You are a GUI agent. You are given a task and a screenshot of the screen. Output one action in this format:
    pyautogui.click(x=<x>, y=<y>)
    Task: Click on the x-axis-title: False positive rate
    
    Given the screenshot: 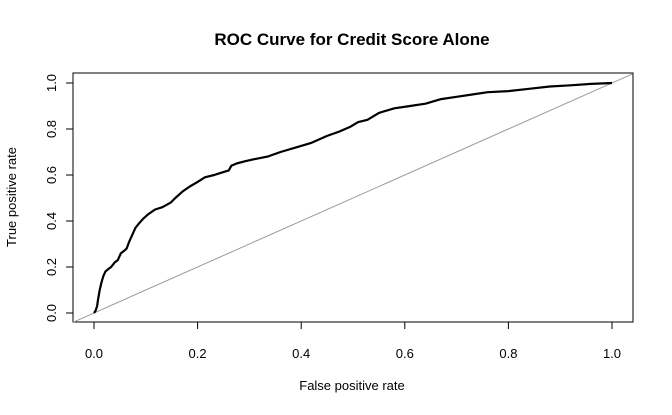 What is the action you would take?
    pyautogui.click(x=352, y=385)
    